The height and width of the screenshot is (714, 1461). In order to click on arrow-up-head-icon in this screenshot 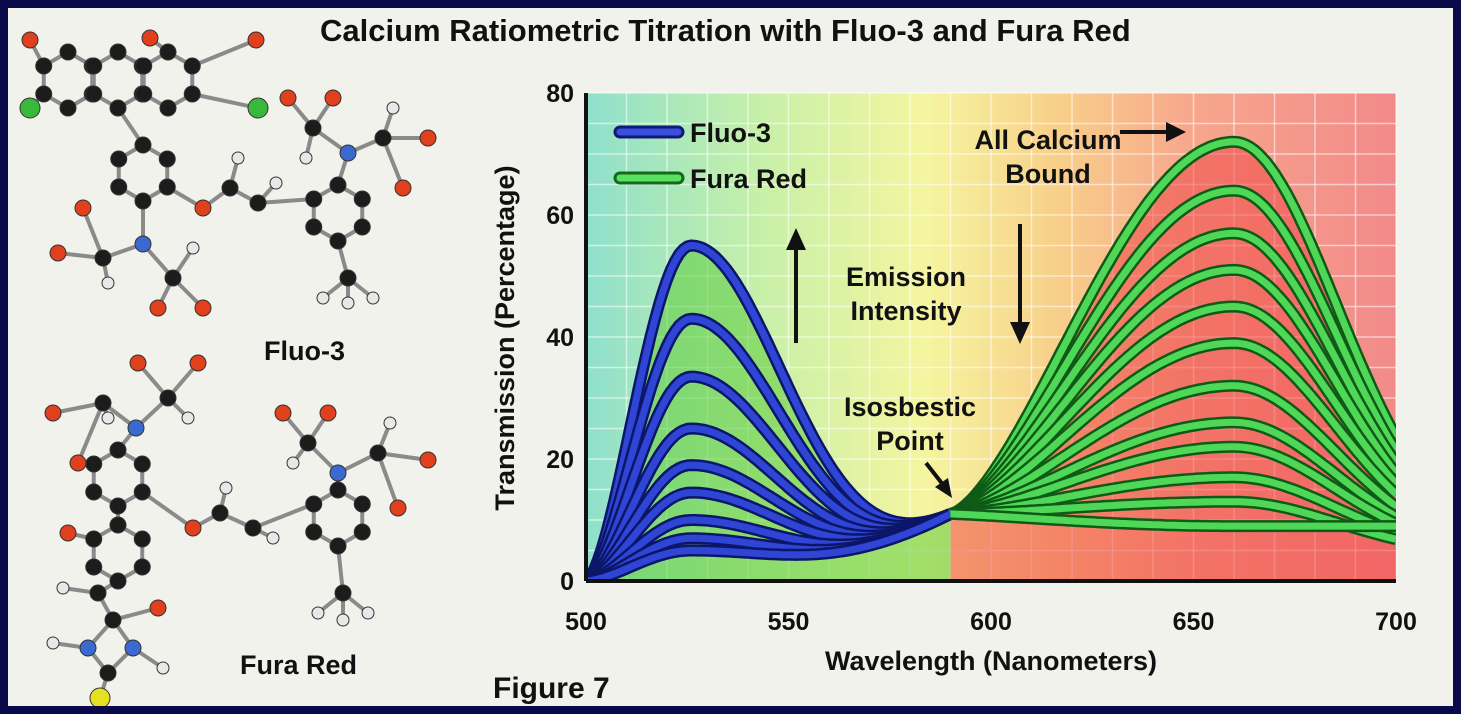, I will do `click(796, 239)`.